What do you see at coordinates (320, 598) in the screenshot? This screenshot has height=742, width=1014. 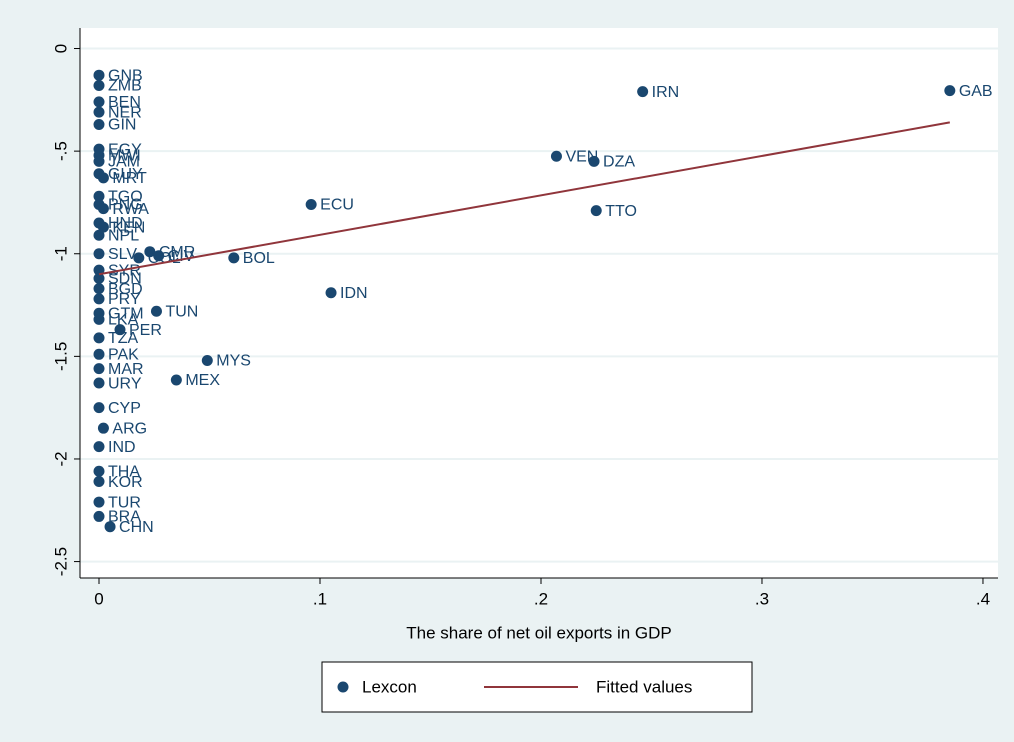 I see `x-tick-label: .1` at bounding box center [320, 598].